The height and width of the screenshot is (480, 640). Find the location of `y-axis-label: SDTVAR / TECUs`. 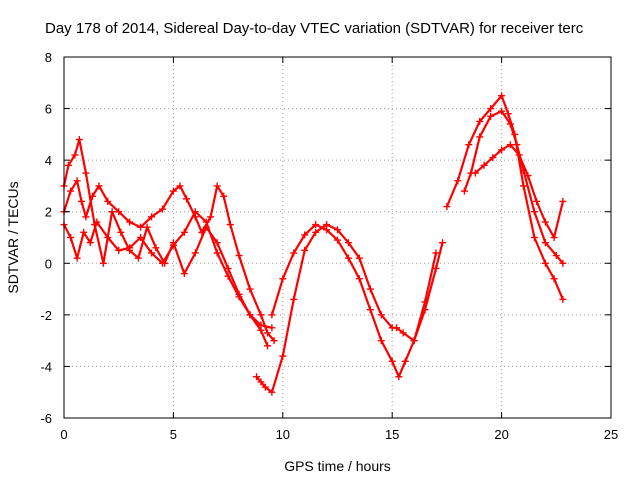

y-axis-label: SDTVAR / TECUs is located at coordinates (13, 237).